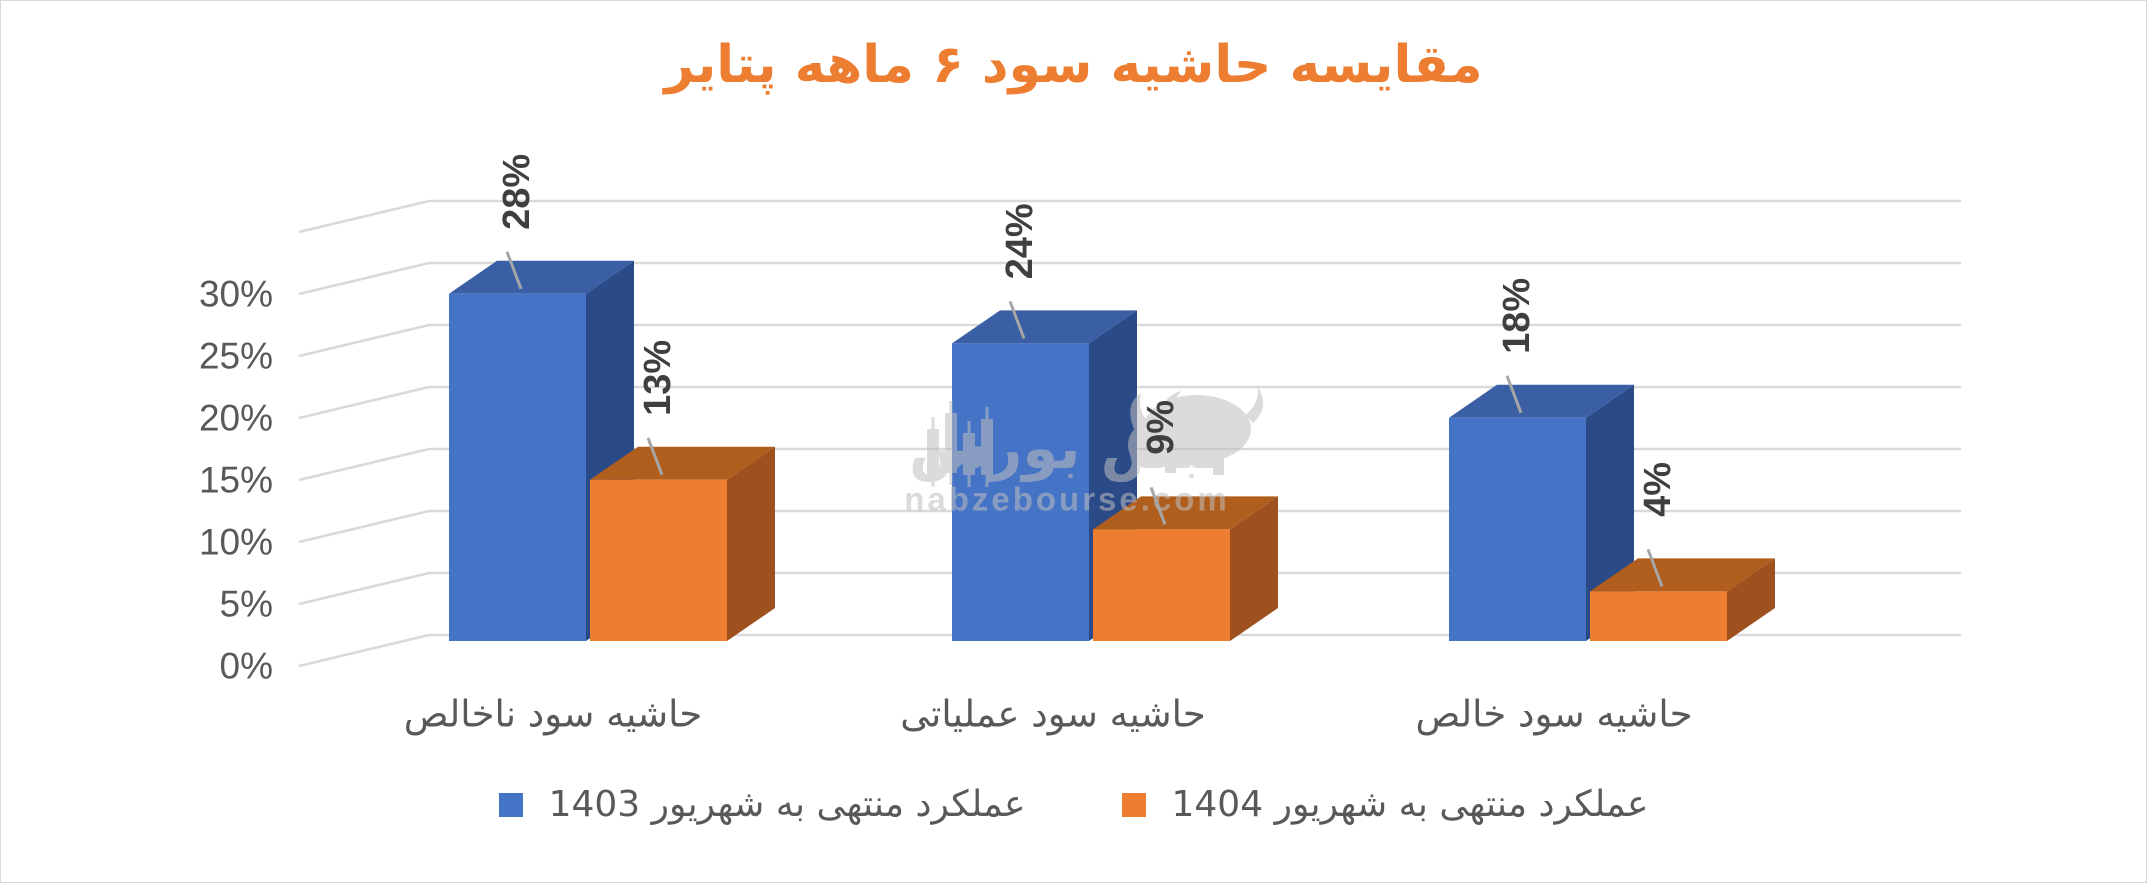 The width and height of the screenshot is (2147, 883). I want to click on legend-item-1404: عملکرد منتهی به شهریور 1404, so click(1385, 804).